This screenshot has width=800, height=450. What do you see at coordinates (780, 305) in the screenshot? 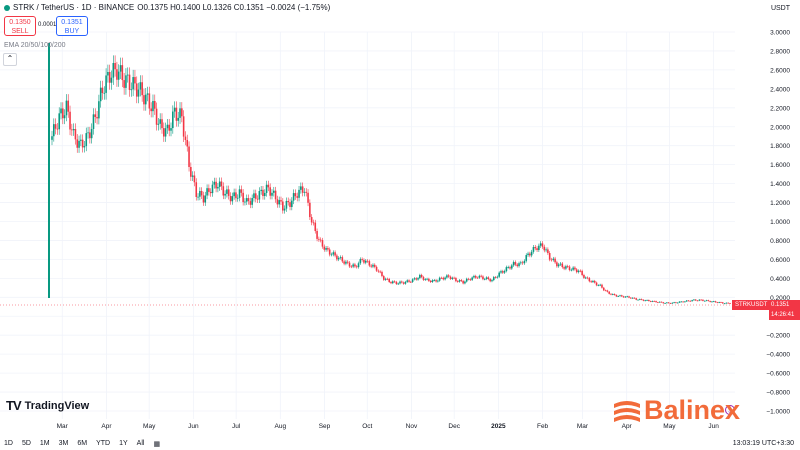
I see `current-price: 0.1351` at bounding box center [780, 305].